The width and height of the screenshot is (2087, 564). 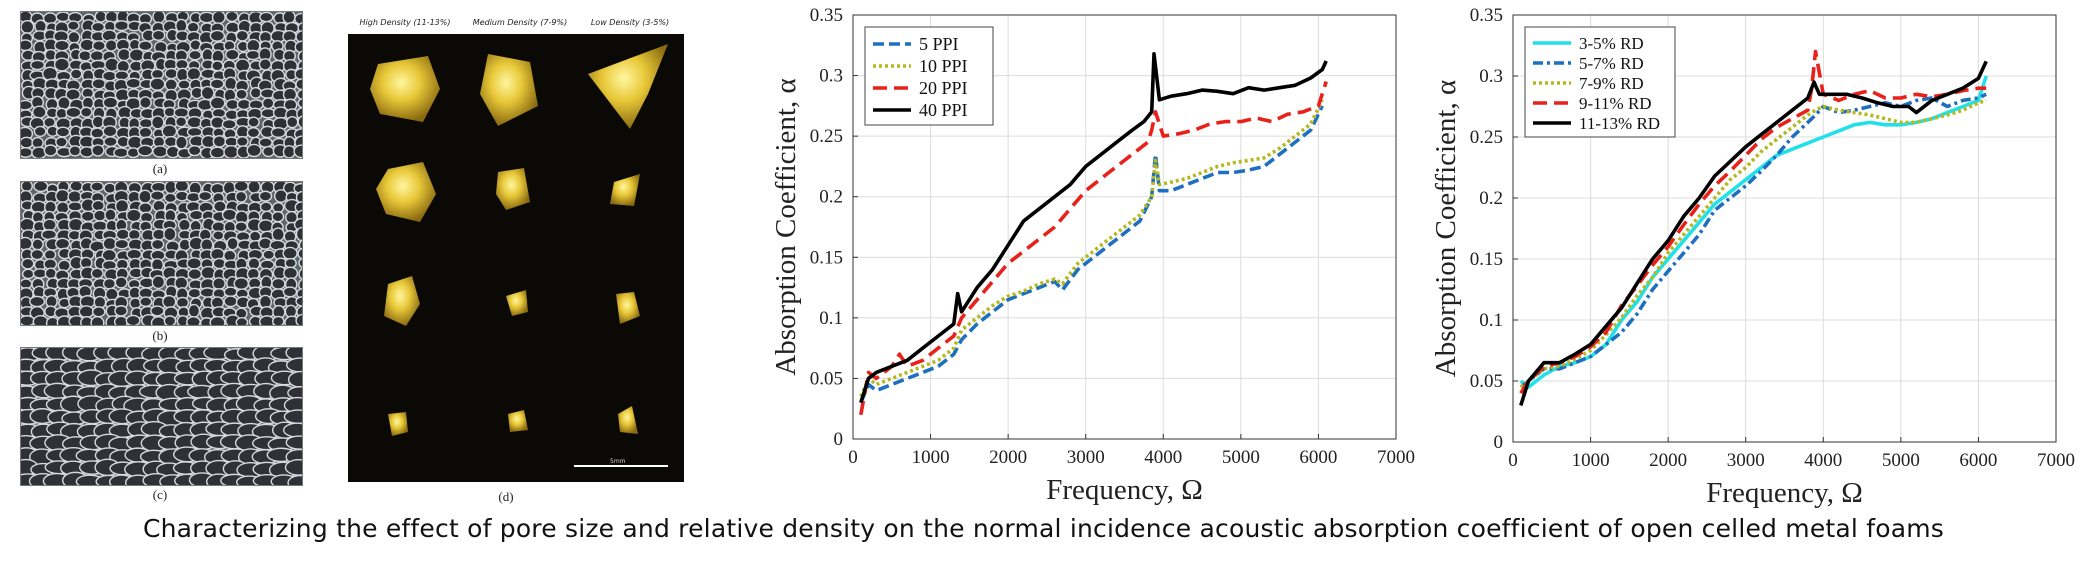 What do you see at coordinates (1091, 254) in the screenshot?
I see `series-line-5-ppi` at bounding box center [1091, 254].